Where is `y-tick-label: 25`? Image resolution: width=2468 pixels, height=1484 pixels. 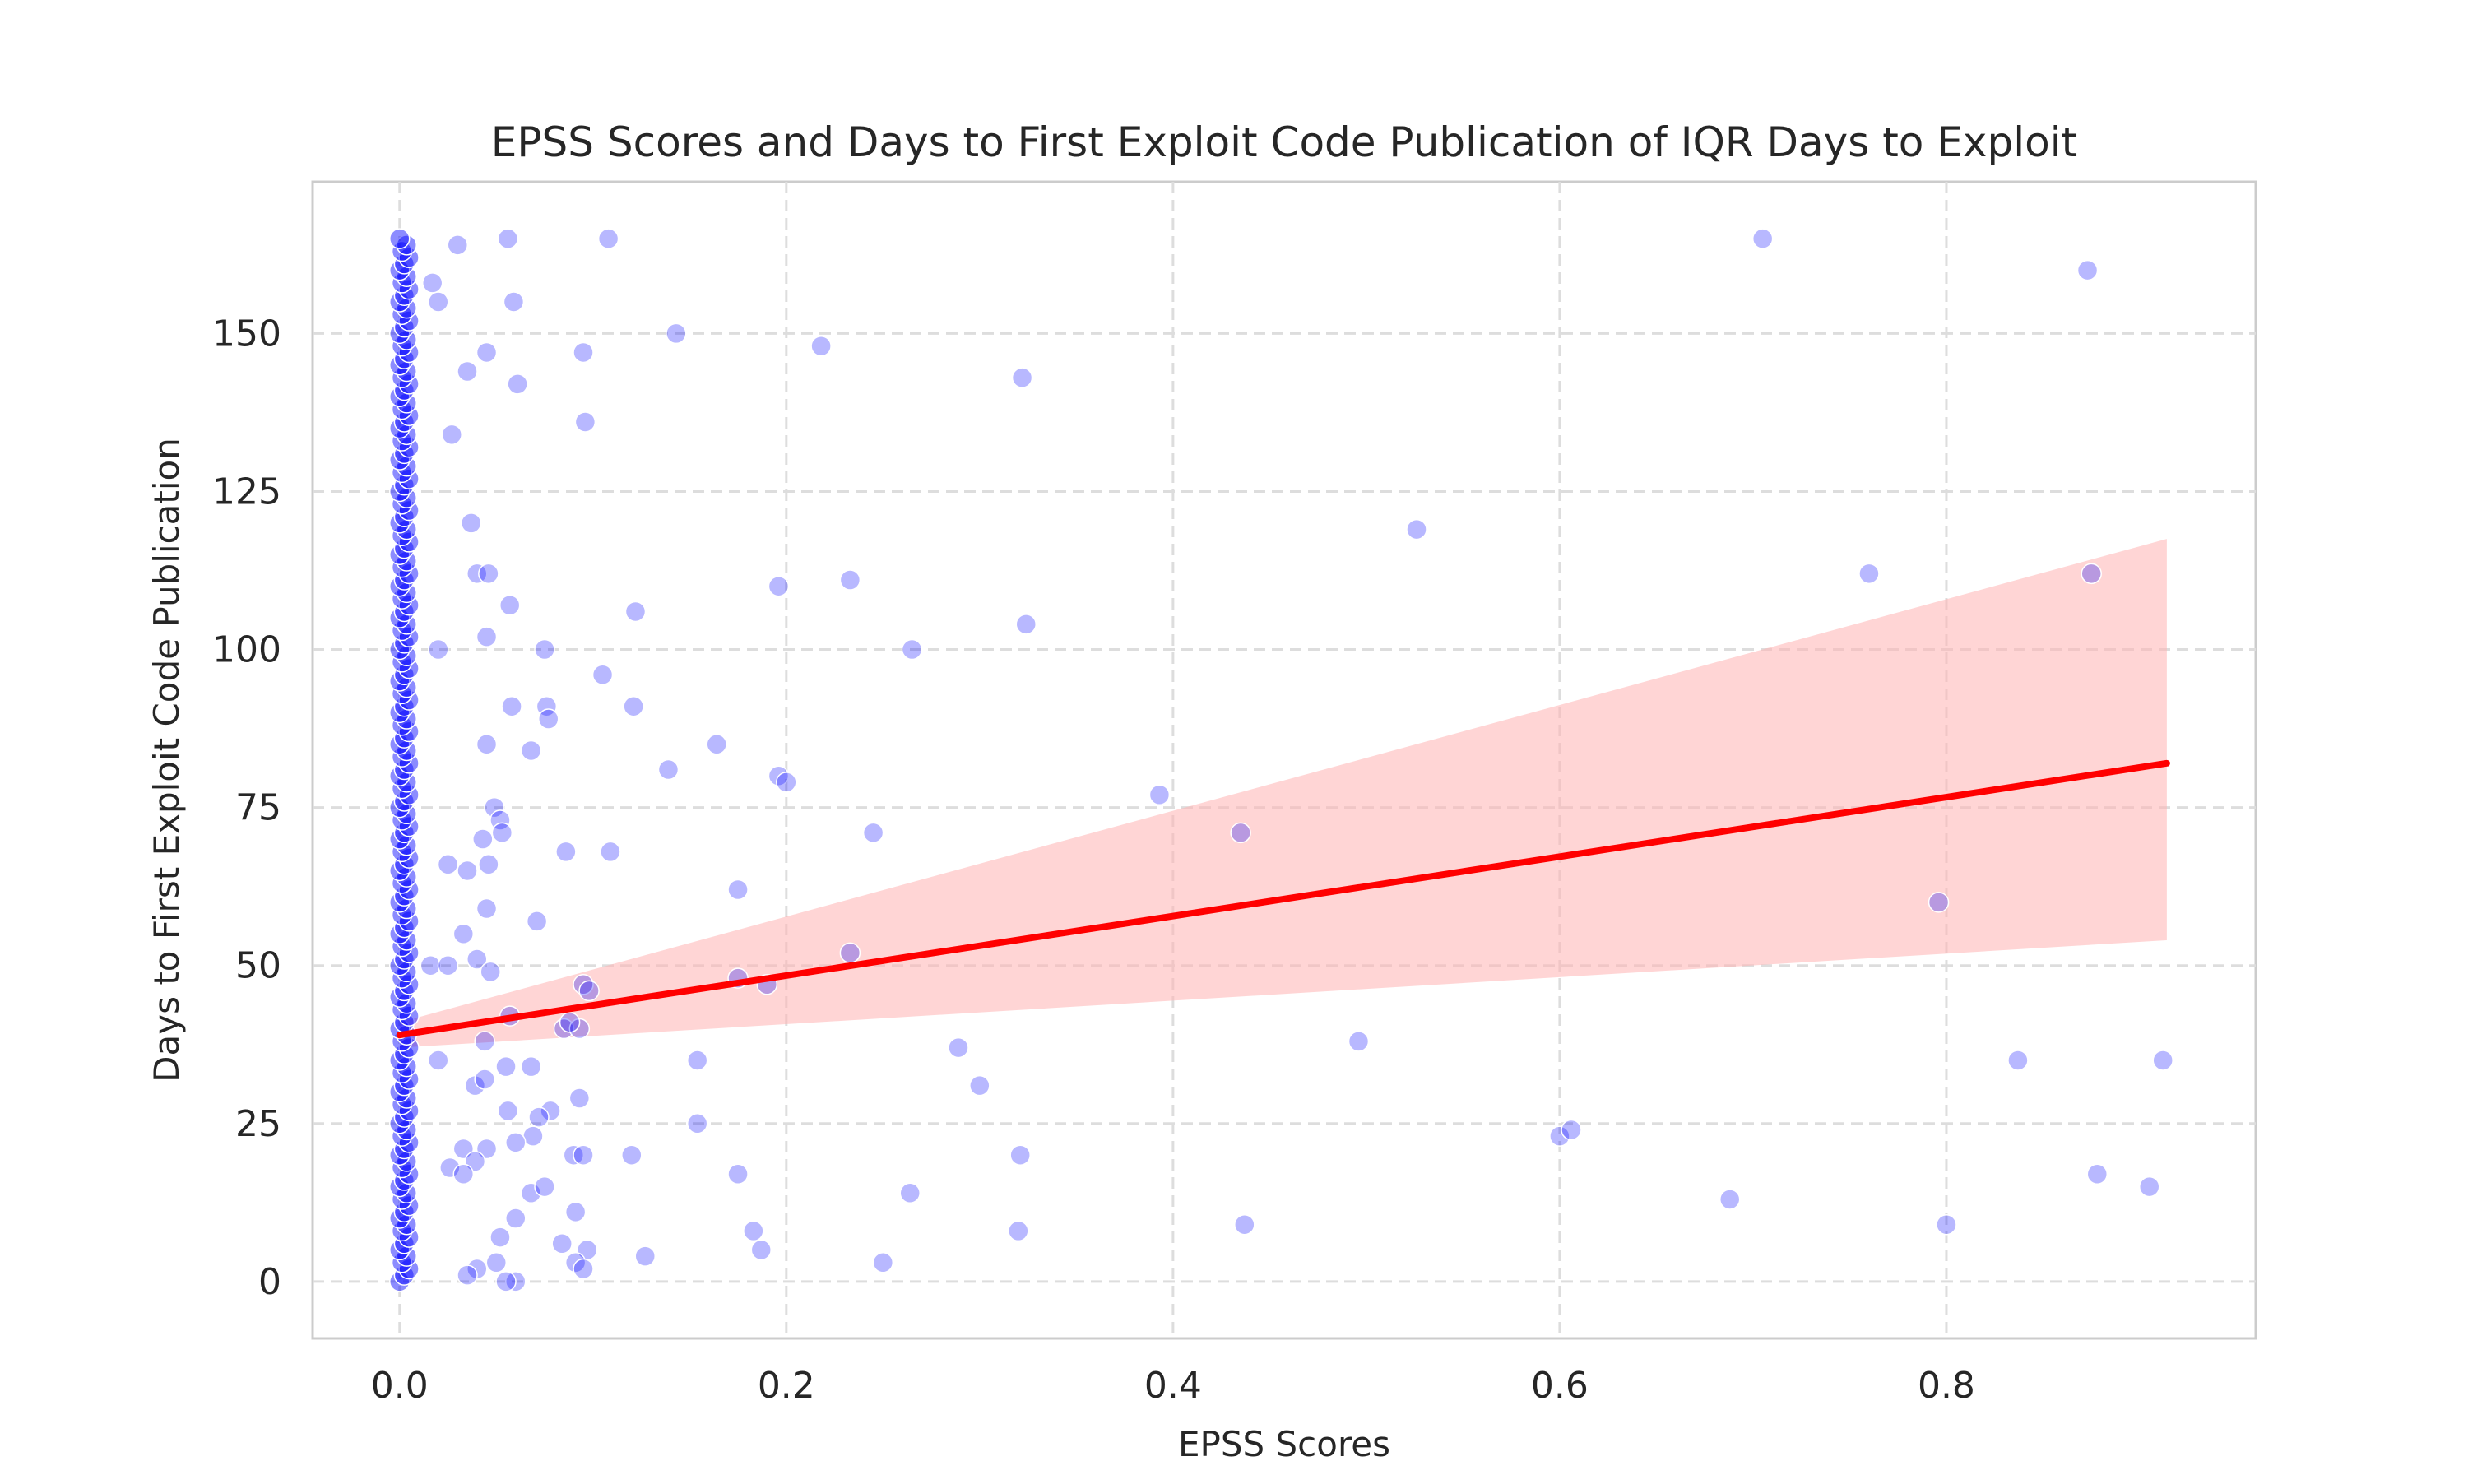
y-tick-label: 25 is located at coordinates (258, 1124).